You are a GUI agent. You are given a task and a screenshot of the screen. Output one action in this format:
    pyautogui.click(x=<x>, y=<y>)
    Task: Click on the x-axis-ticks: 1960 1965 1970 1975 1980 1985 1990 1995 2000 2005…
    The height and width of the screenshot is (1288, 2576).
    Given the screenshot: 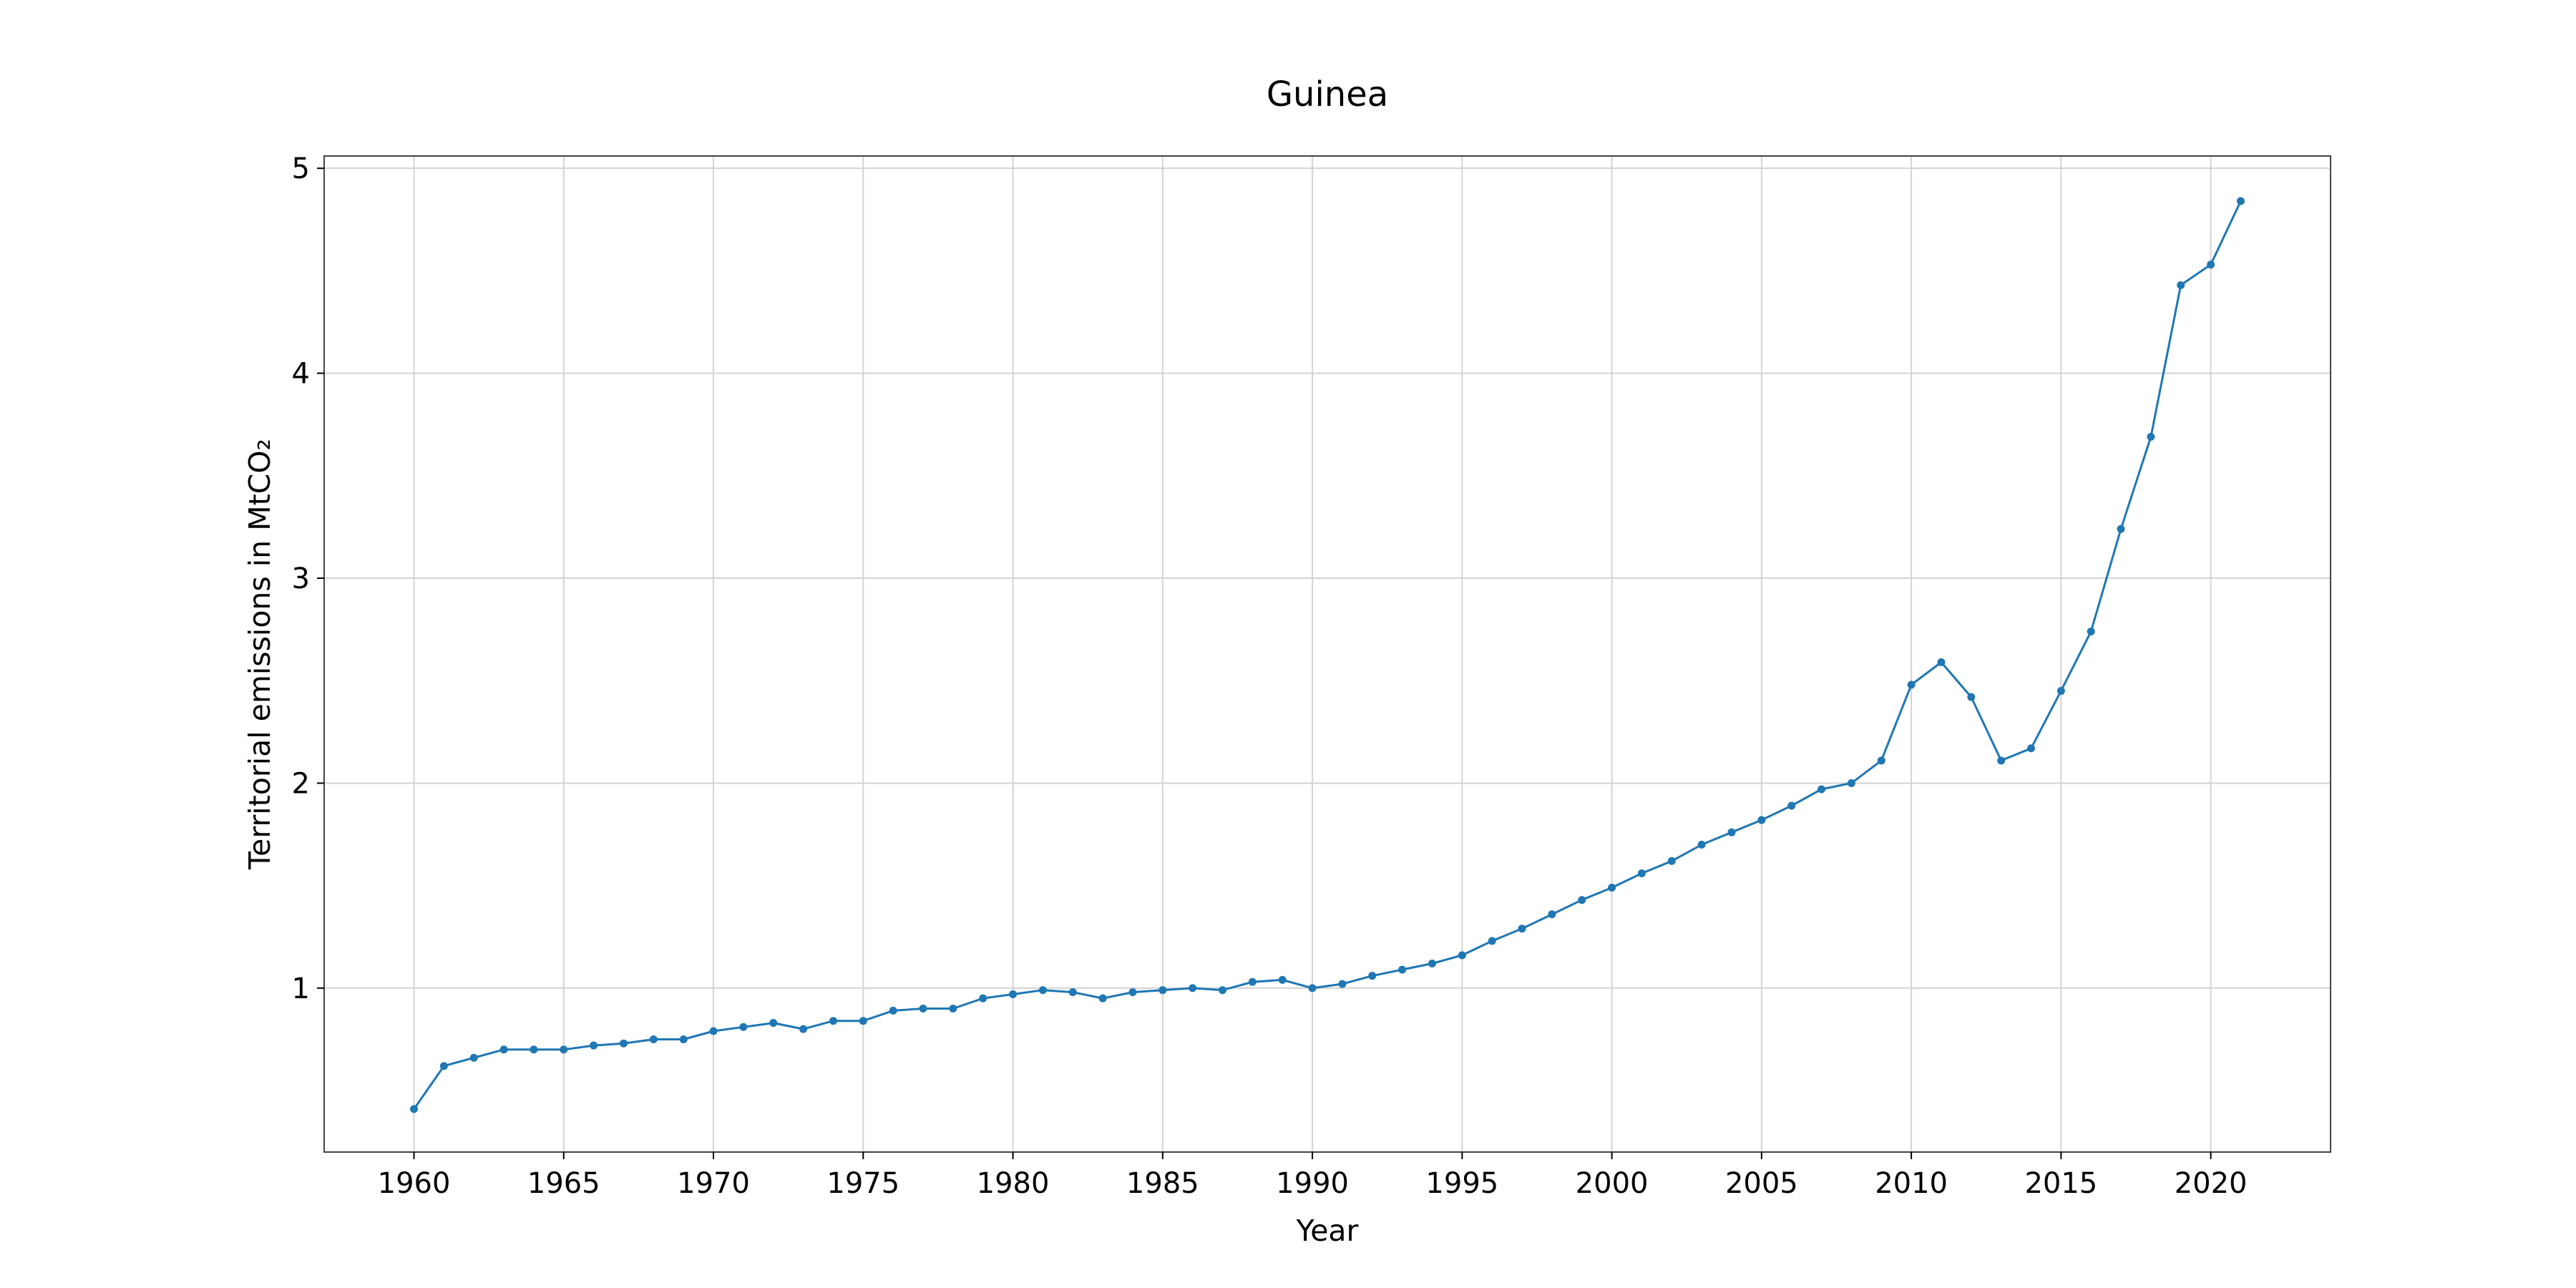 What is the action you would take?
    pyautogui.click(x=1313, y=1176)
    